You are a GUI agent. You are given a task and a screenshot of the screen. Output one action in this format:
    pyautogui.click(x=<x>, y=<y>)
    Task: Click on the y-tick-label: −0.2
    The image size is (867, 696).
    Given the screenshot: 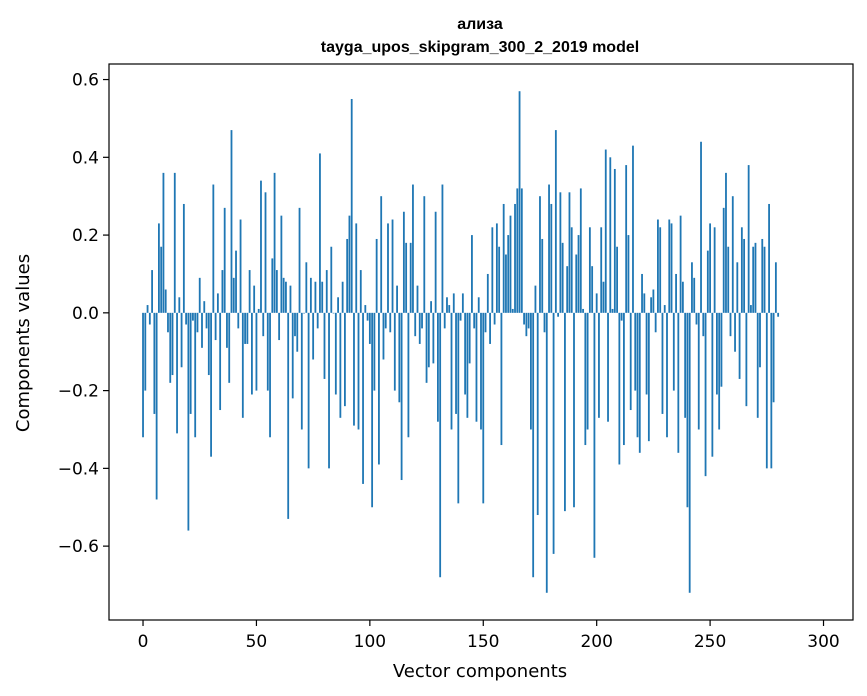 What is the action you would take?
    pyautogui.click(x=78, y=392)
    